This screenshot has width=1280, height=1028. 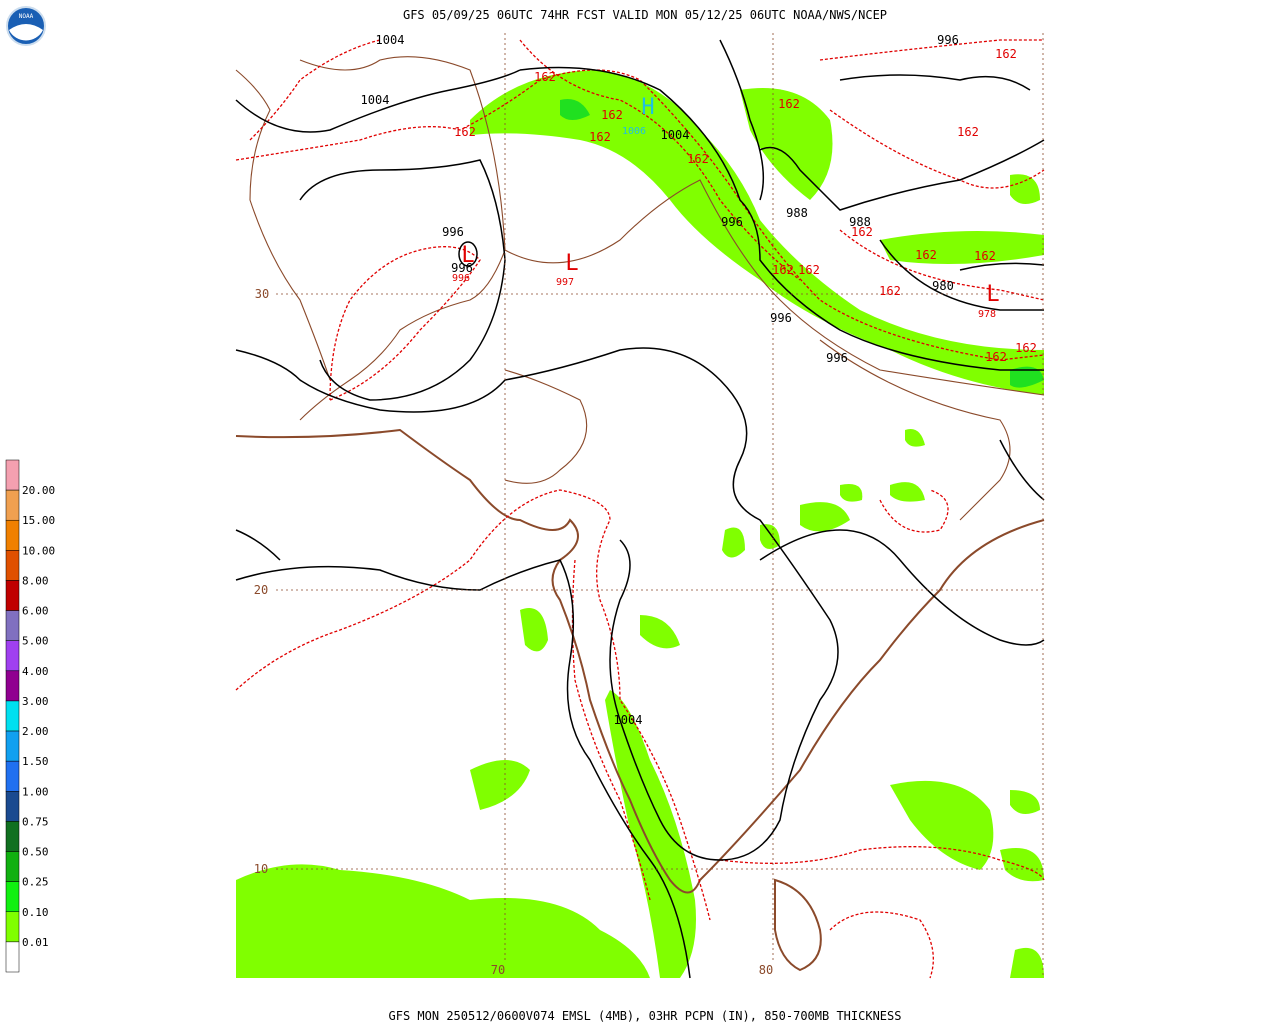 I want to click on grid-label: 80, so click(x=766, y=970).